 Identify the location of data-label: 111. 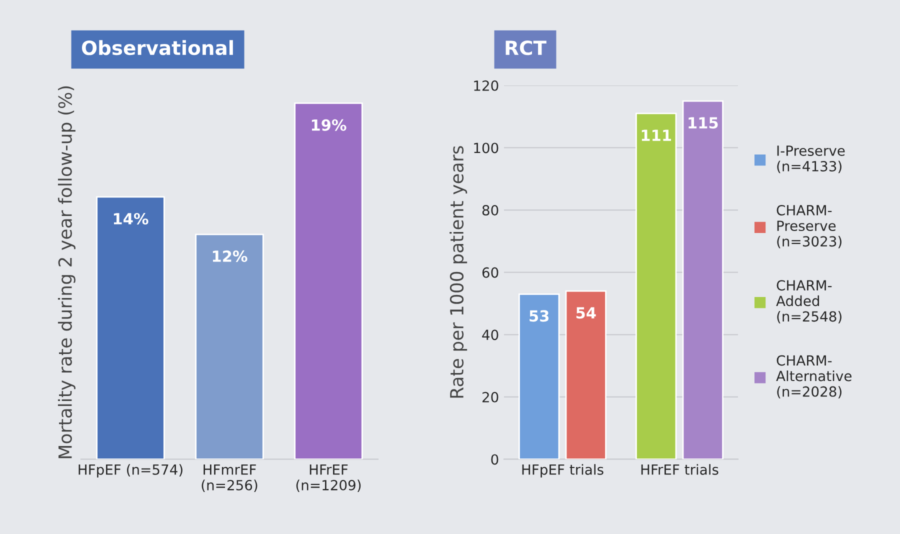
(656, 135).